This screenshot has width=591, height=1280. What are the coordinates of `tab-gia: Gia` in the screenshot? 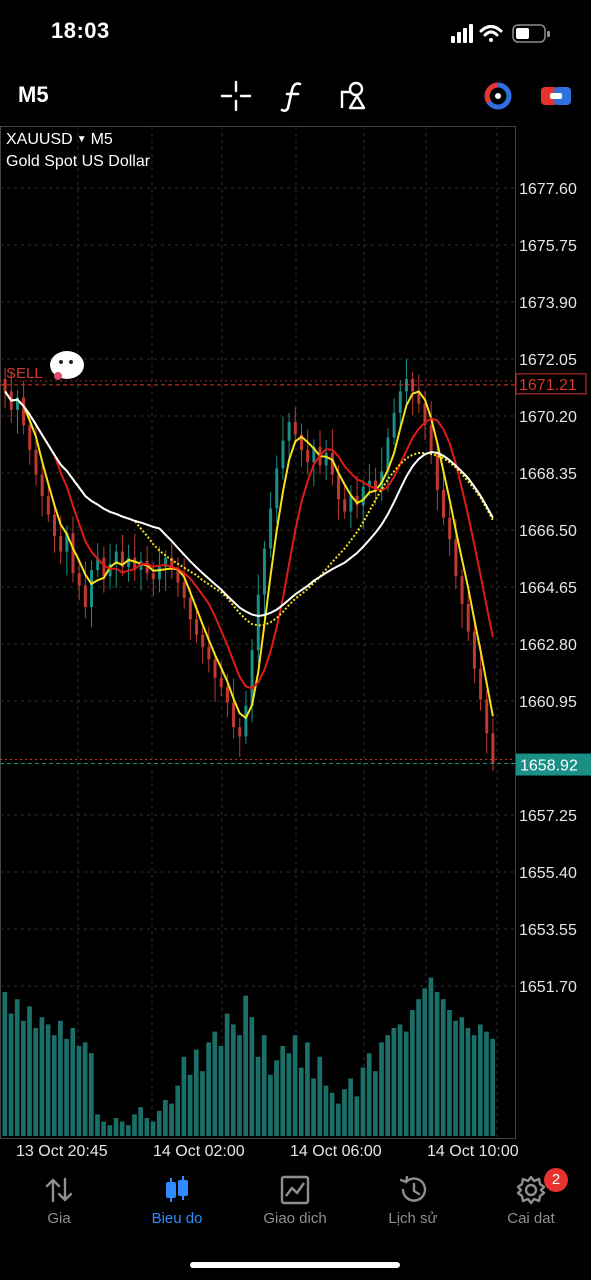 It's located at (59, 1201).